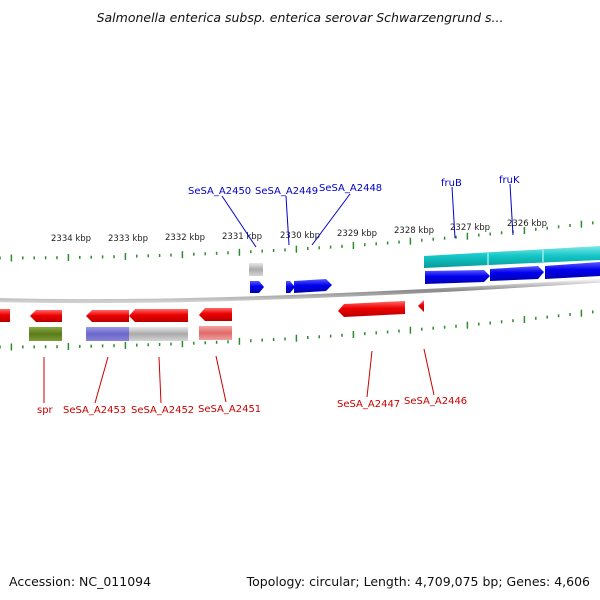  Describe the element at coordinates (71, 239) in the screenshot. I see `tick-label: 2334 kbp` at that location.